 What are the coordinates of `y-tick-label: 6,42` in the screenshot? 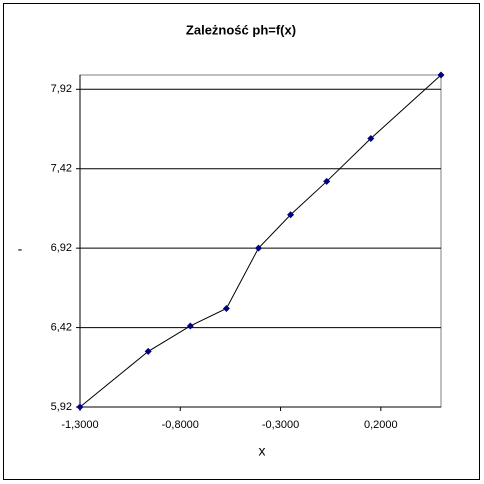 It's located at (61, 327).